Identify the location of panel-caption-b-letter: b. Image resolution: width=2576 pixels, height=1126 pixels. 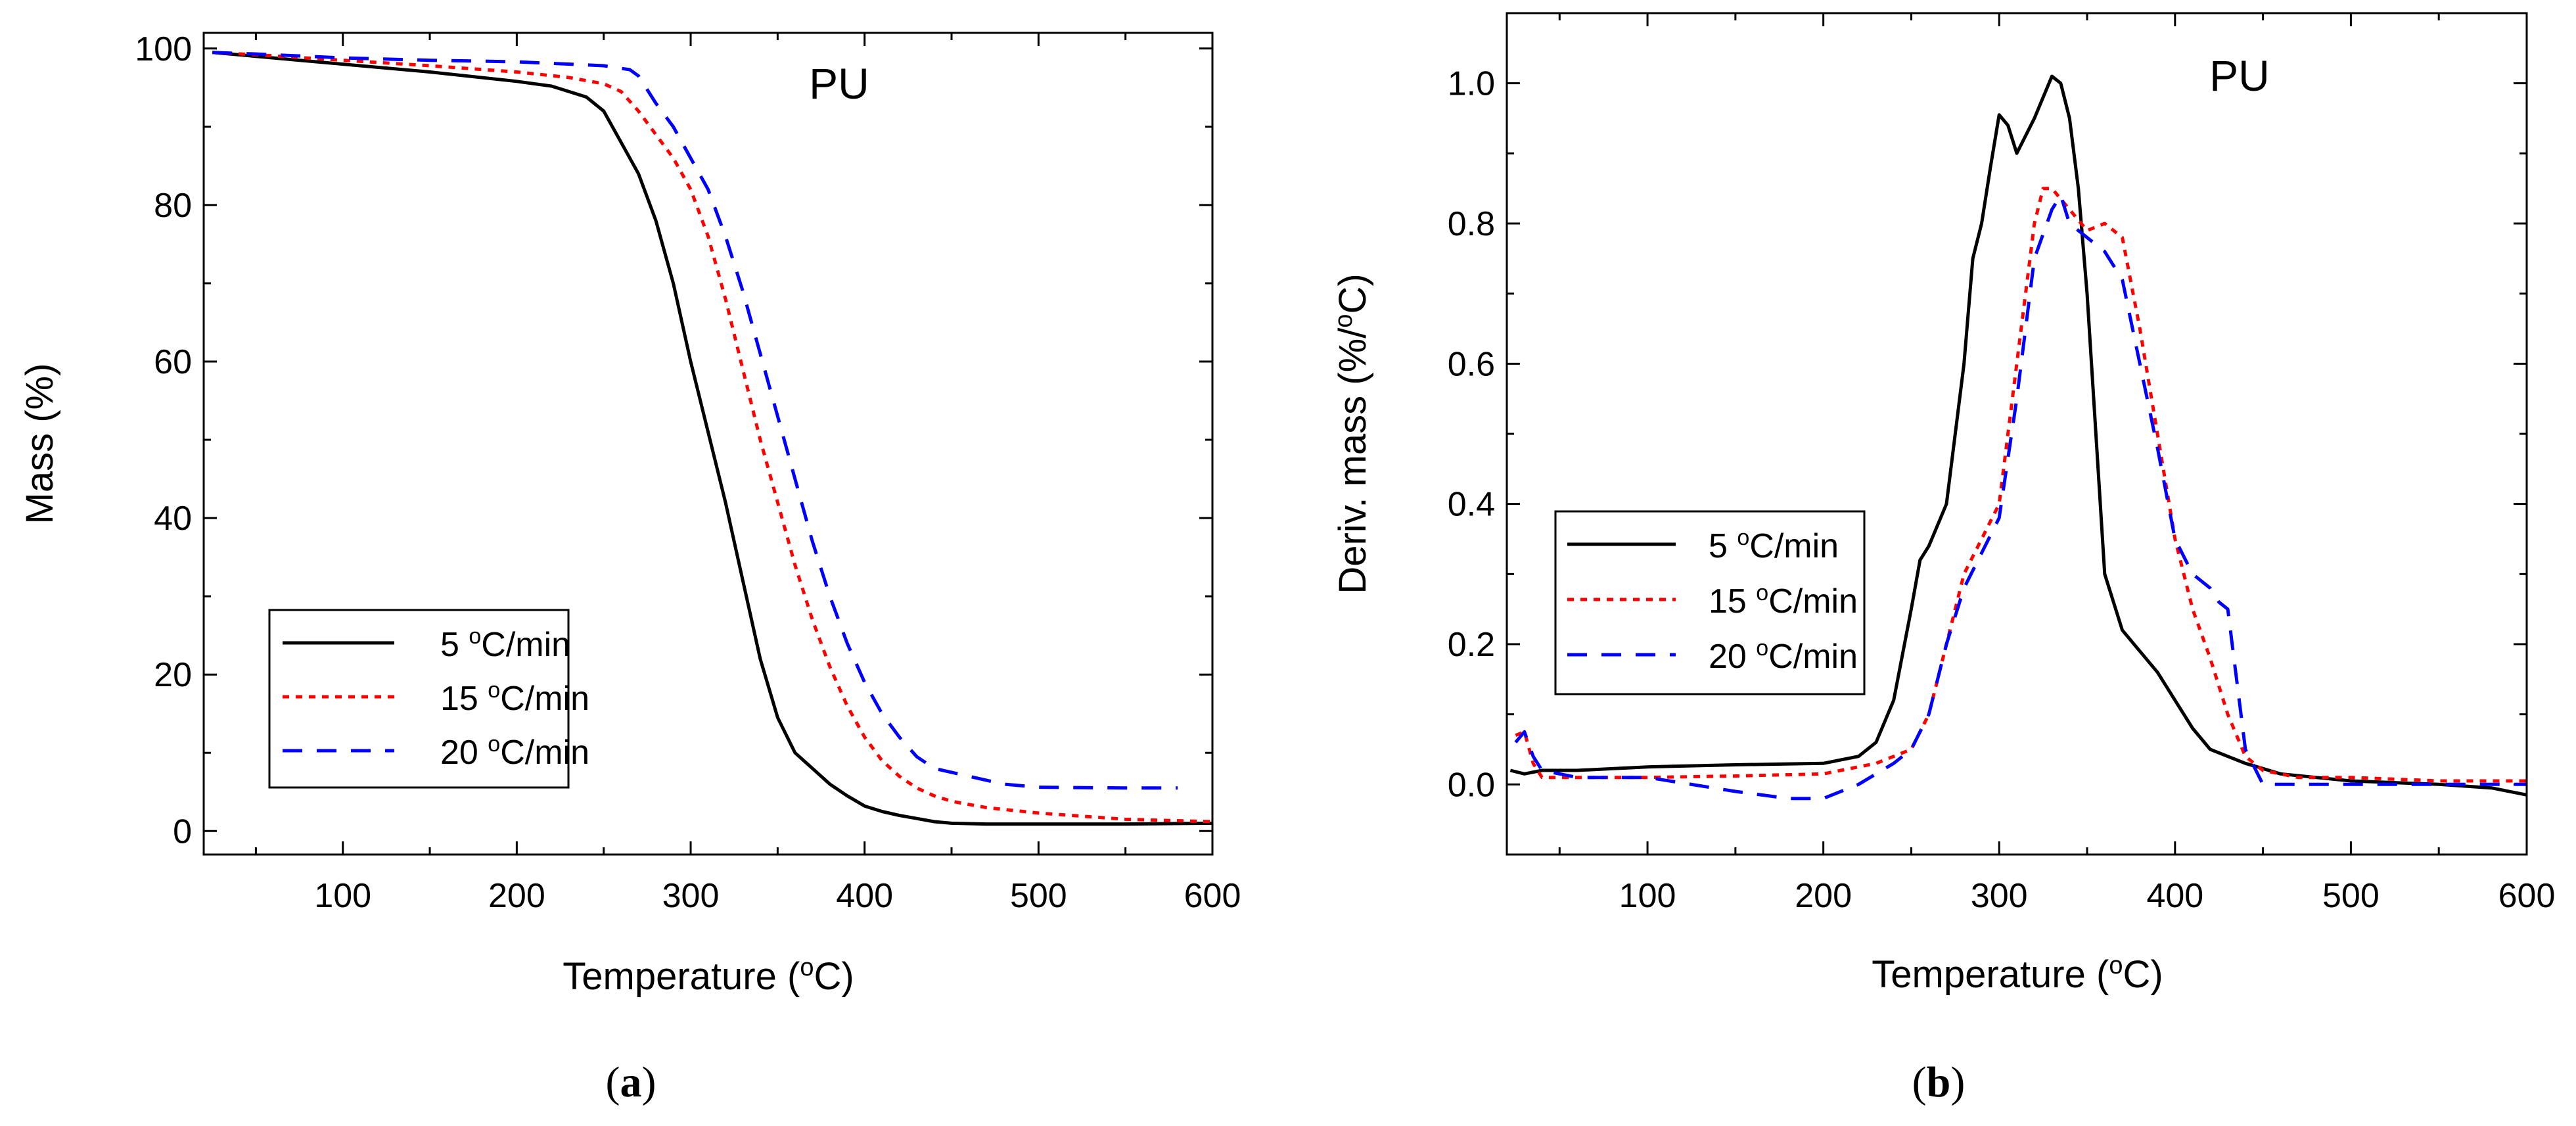
(1939, 1082).